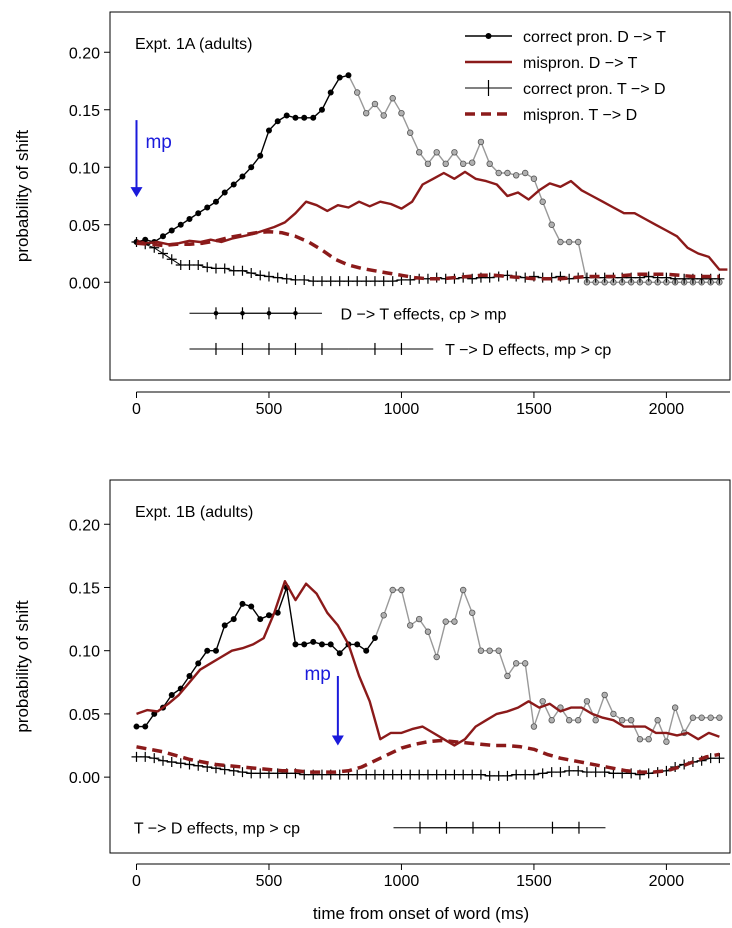 Image resolution: width=732 pixels, height=928 pixels. I want to click on effect-point, so click(295, 313).